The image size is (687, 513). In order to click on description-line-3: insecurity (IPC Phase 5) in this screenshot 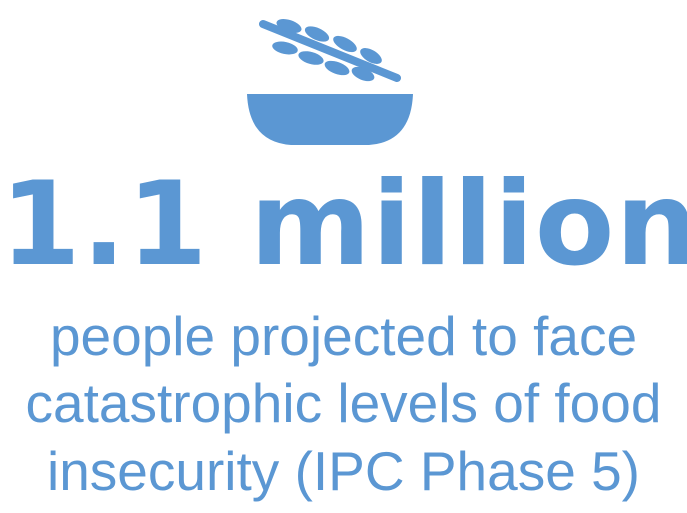, I will do `click(343, 471)`.